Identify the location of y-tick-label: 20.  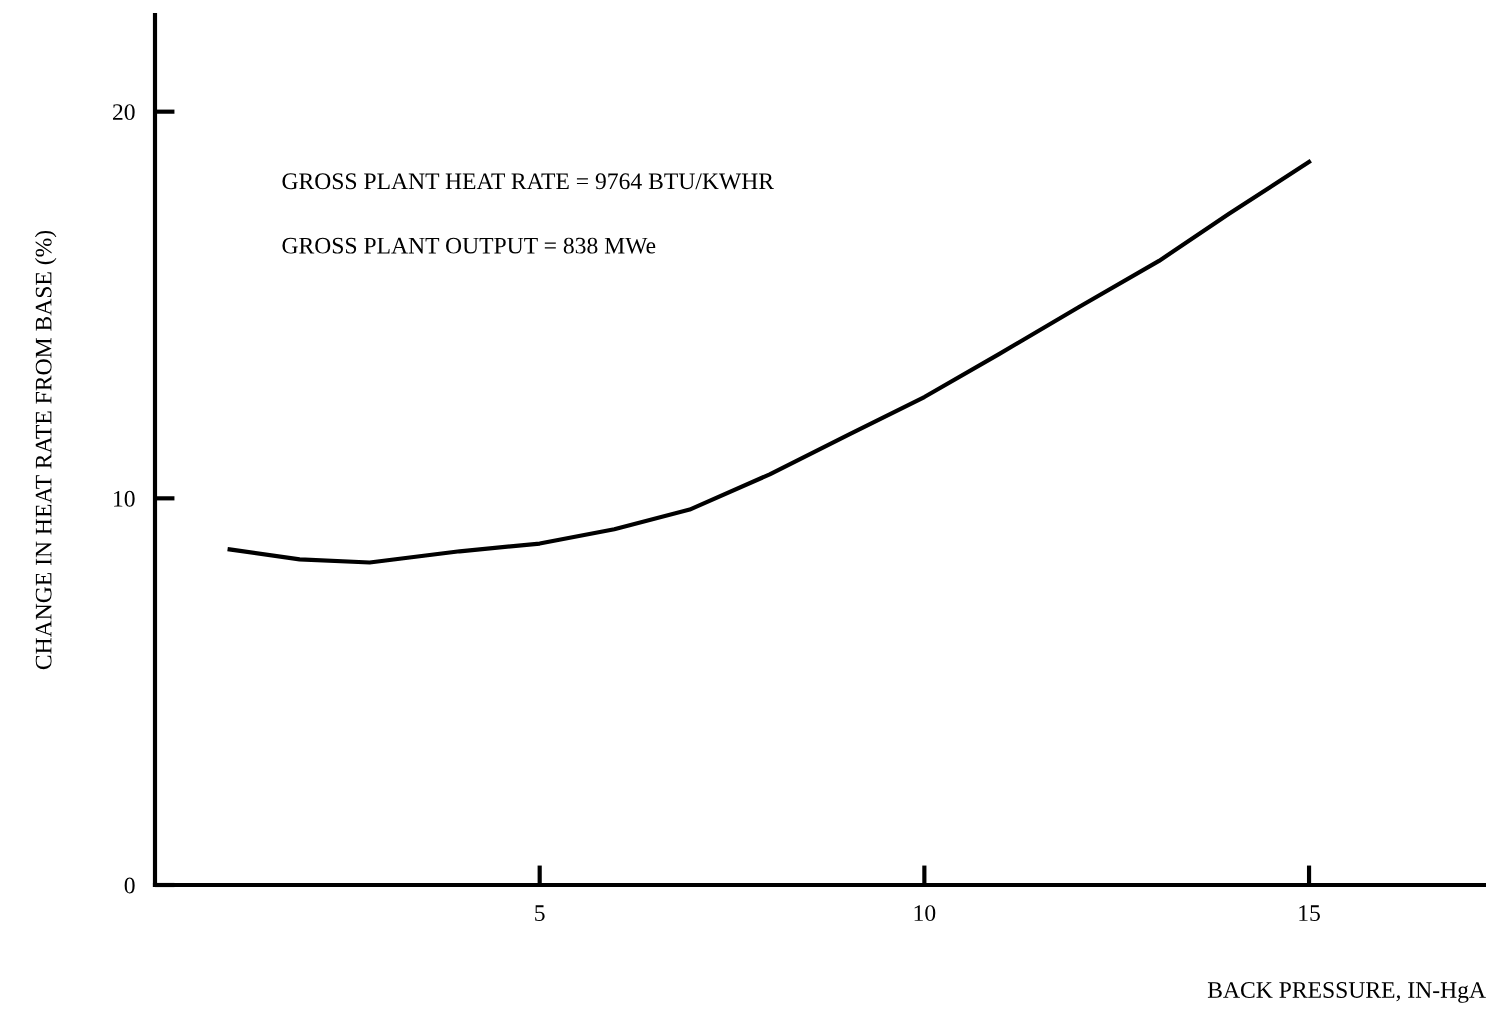
(123, 112).